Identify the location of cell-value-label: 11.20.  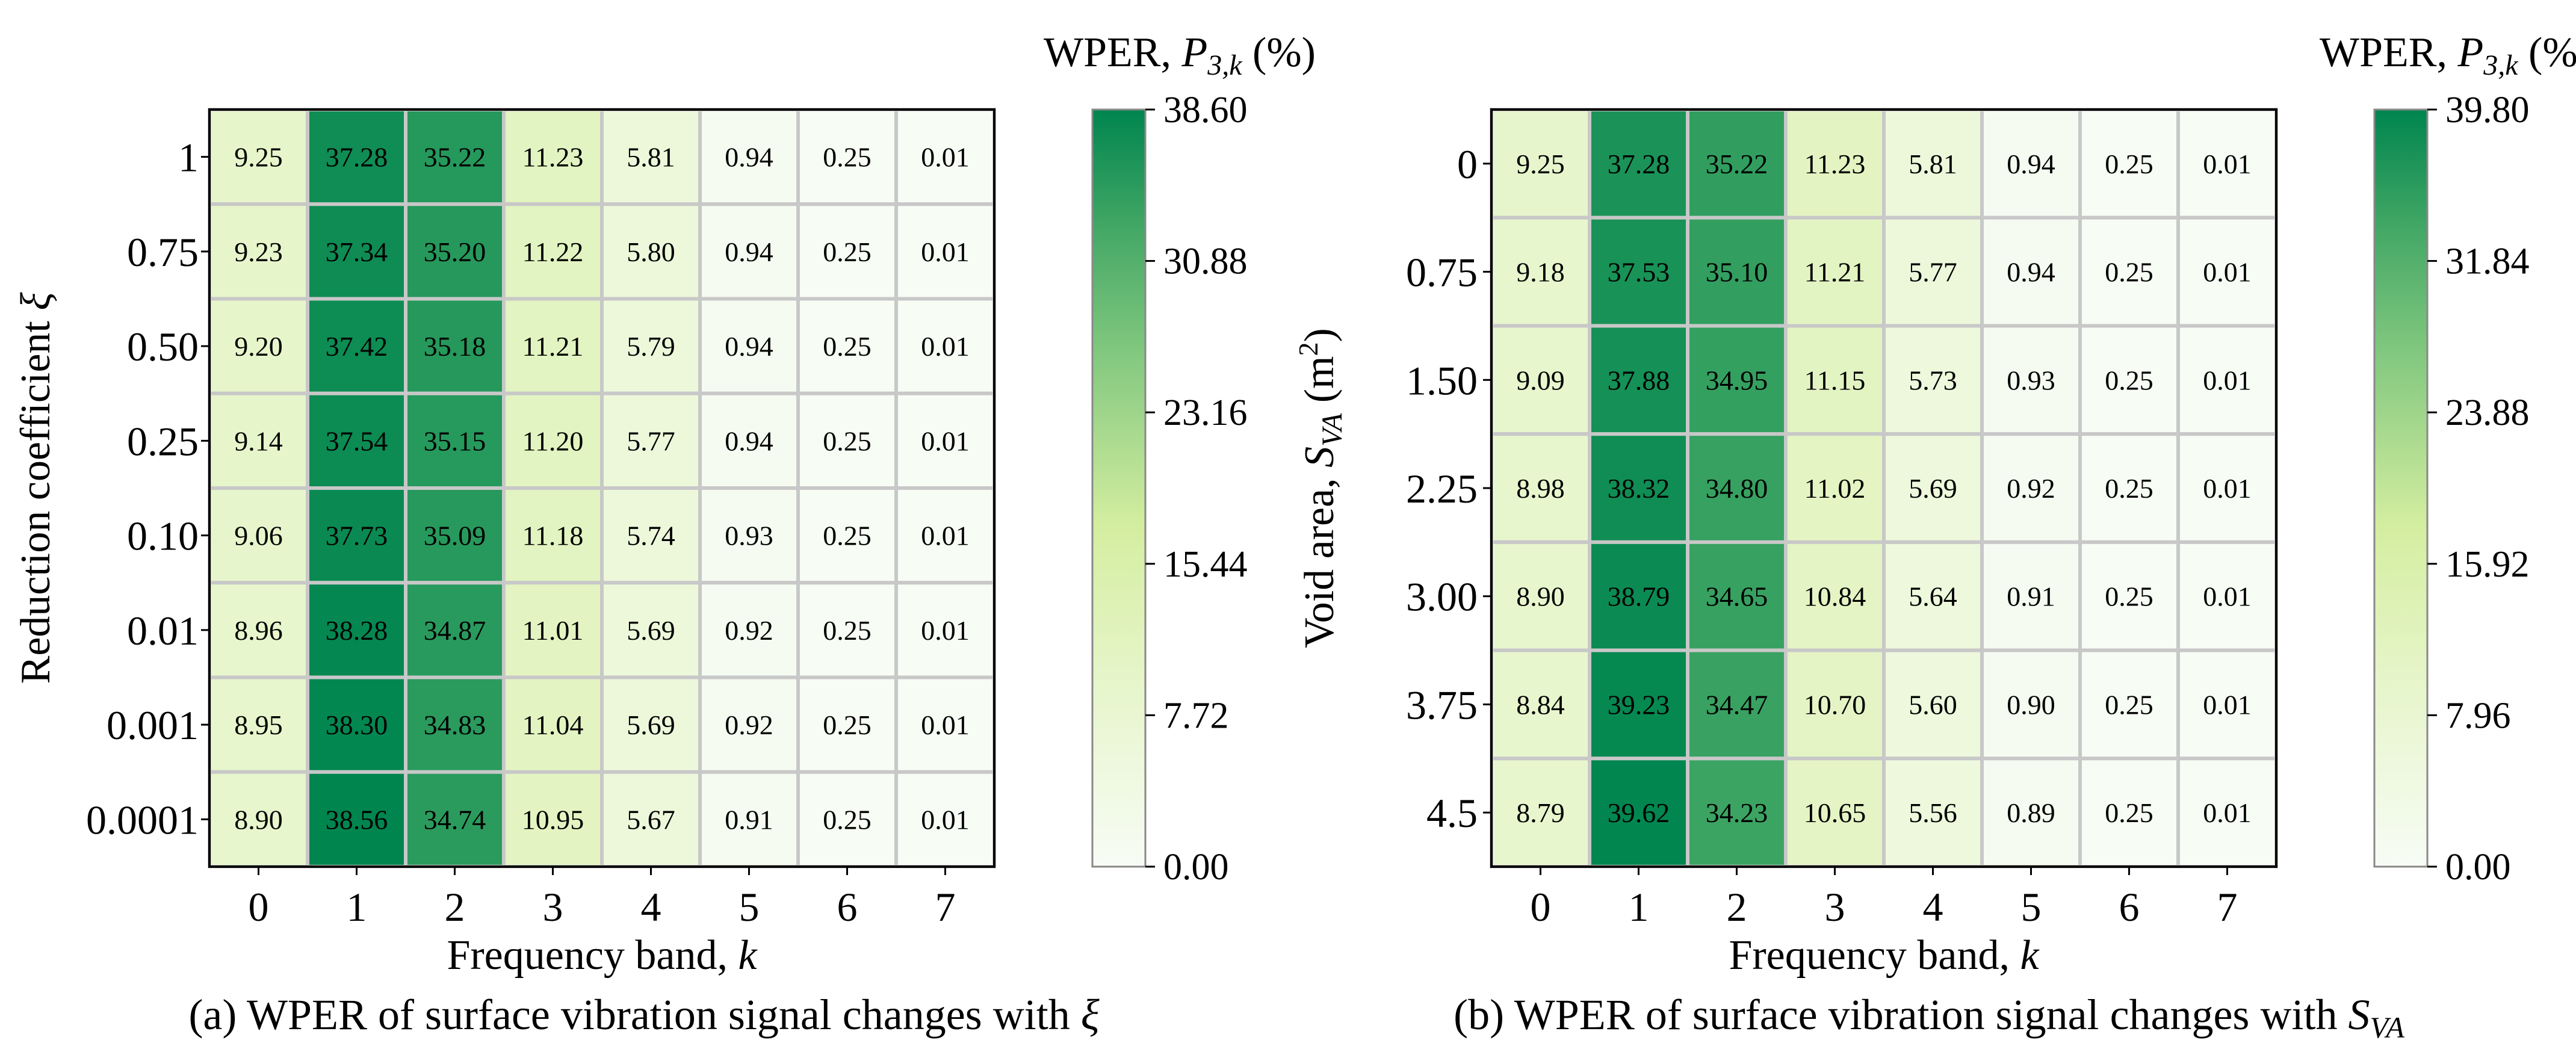
(553, 440).